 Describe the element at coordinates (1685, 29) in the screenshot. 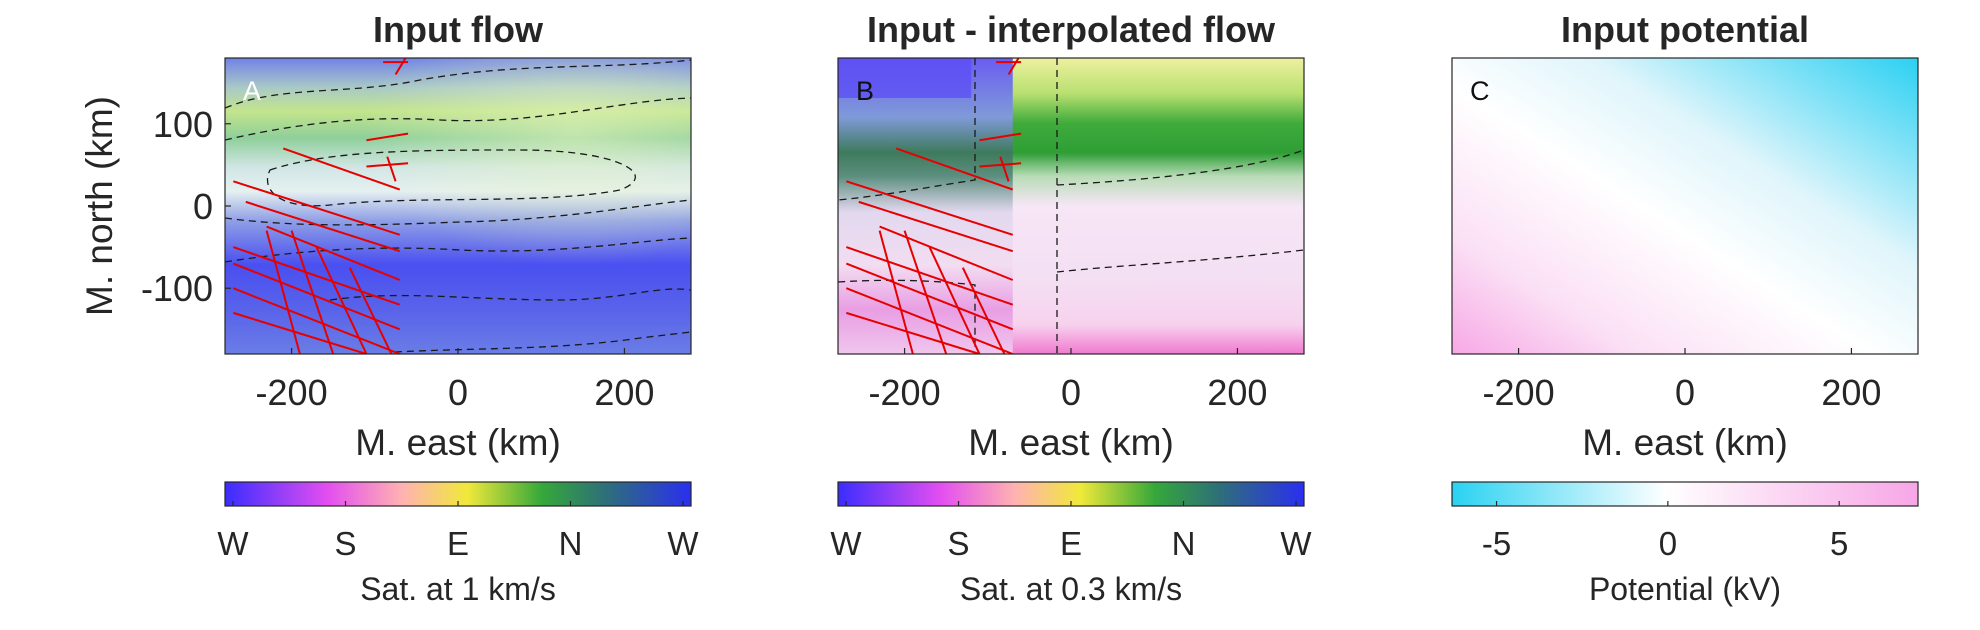

I see `chart-title: Input potential` at that location.